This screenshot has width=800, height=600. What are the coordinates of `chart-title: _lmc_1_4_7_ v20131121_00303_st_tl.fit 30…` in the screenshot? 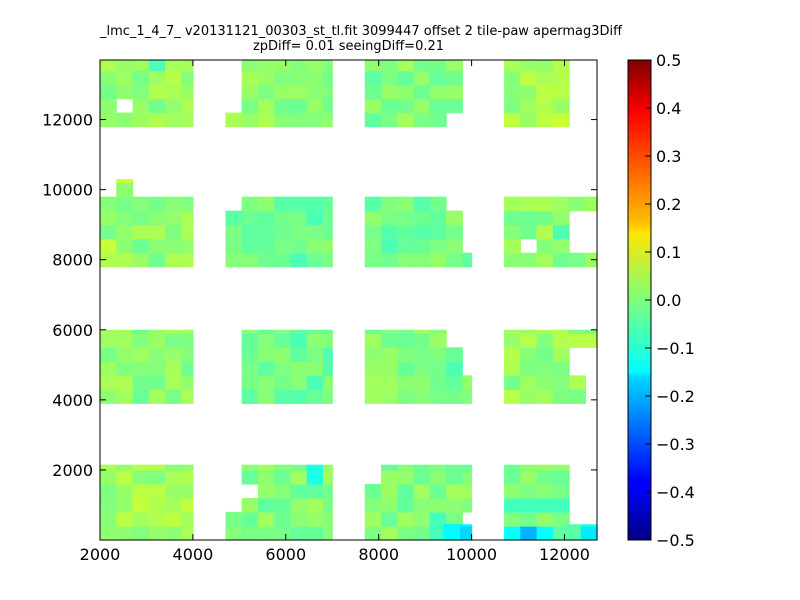 It's located at (361, 39).